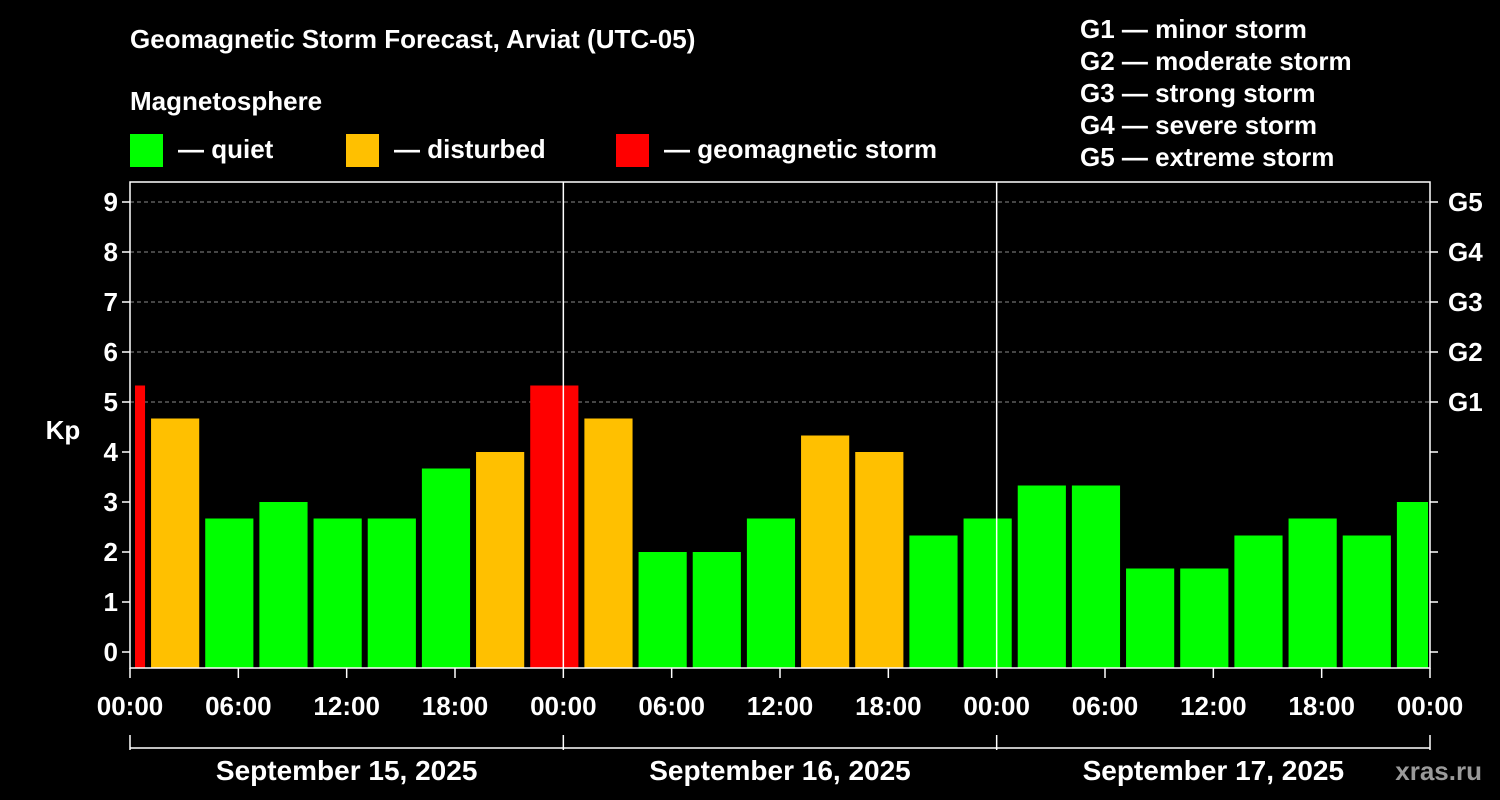 Image resolution: width=1500 pixels, height=800 pixels. I want to click on y-axis: 0 1 2 3 4 5 6 7 8 9, so click(117, 427).